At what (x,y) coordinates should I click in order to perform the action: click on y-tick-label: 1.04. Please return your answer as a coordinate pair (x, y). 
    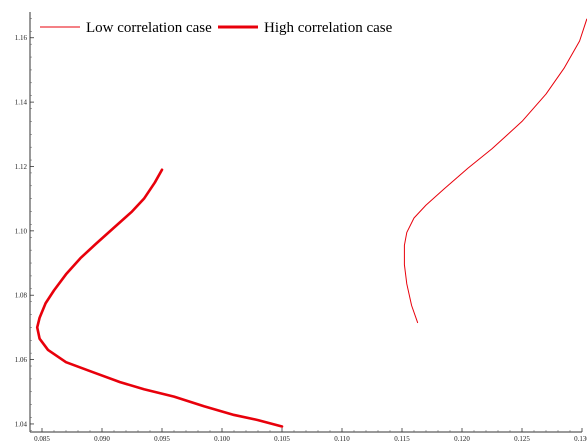
    Looking at the image, I should click on (21, 424).